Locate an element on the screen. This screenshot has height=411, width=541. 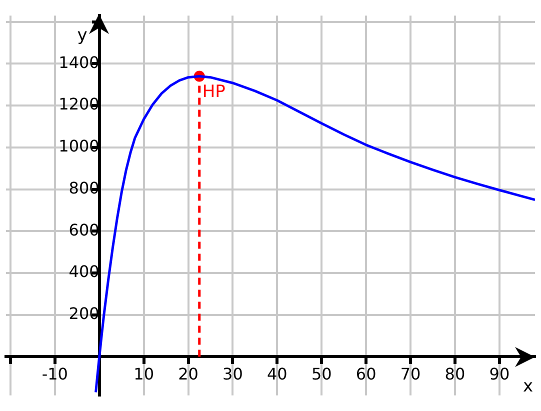
x-tick-label: 10 is located at coordinates (144, 374).